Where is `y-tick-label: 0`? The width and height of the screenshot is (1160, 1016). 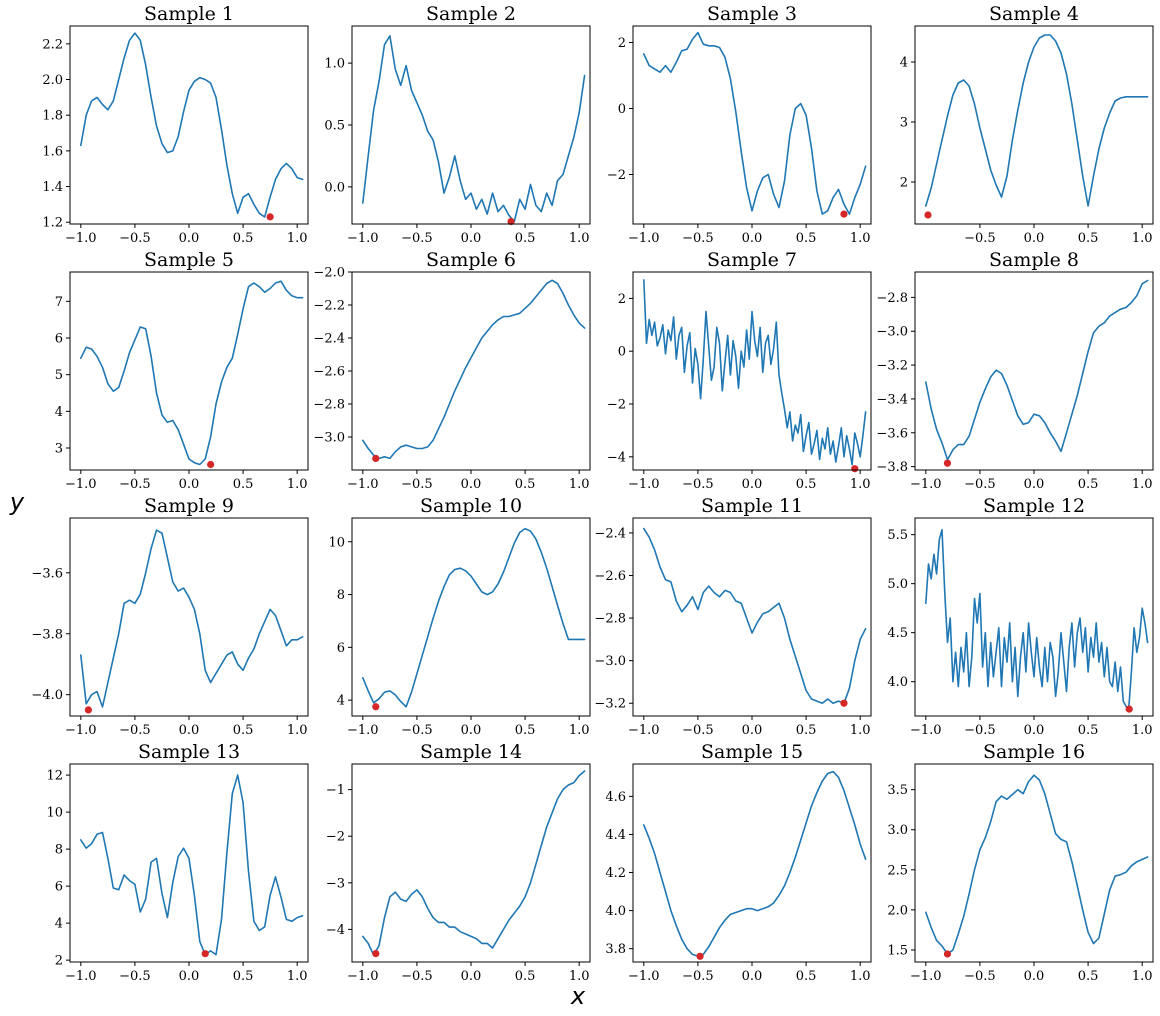
y-tick-label: 0 is located at coordinates (622, 352).